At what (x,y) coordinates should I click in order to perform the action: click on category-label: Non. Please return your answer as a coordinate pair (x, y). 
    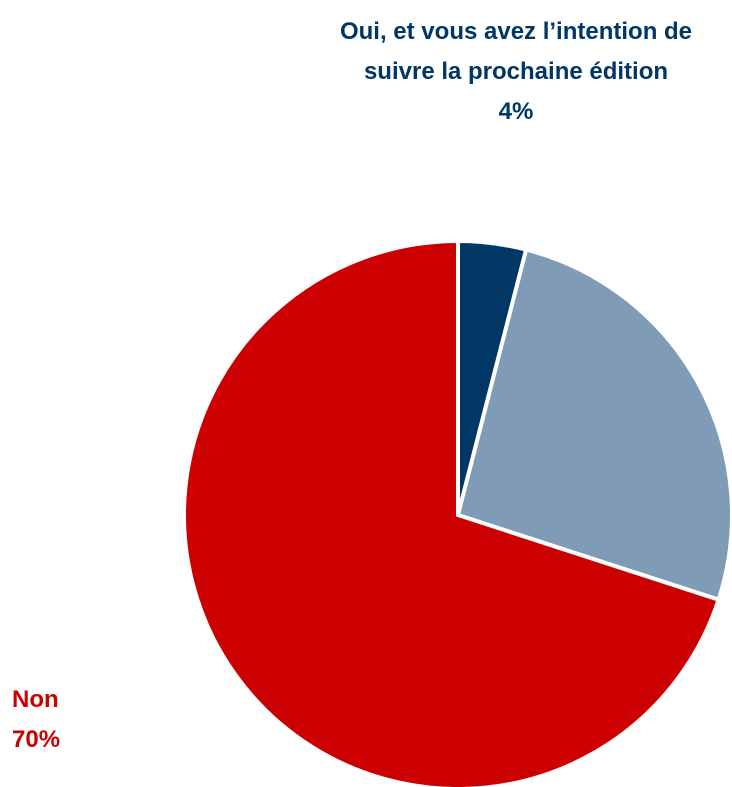
    Looking at the image, I should click on (35, 699).